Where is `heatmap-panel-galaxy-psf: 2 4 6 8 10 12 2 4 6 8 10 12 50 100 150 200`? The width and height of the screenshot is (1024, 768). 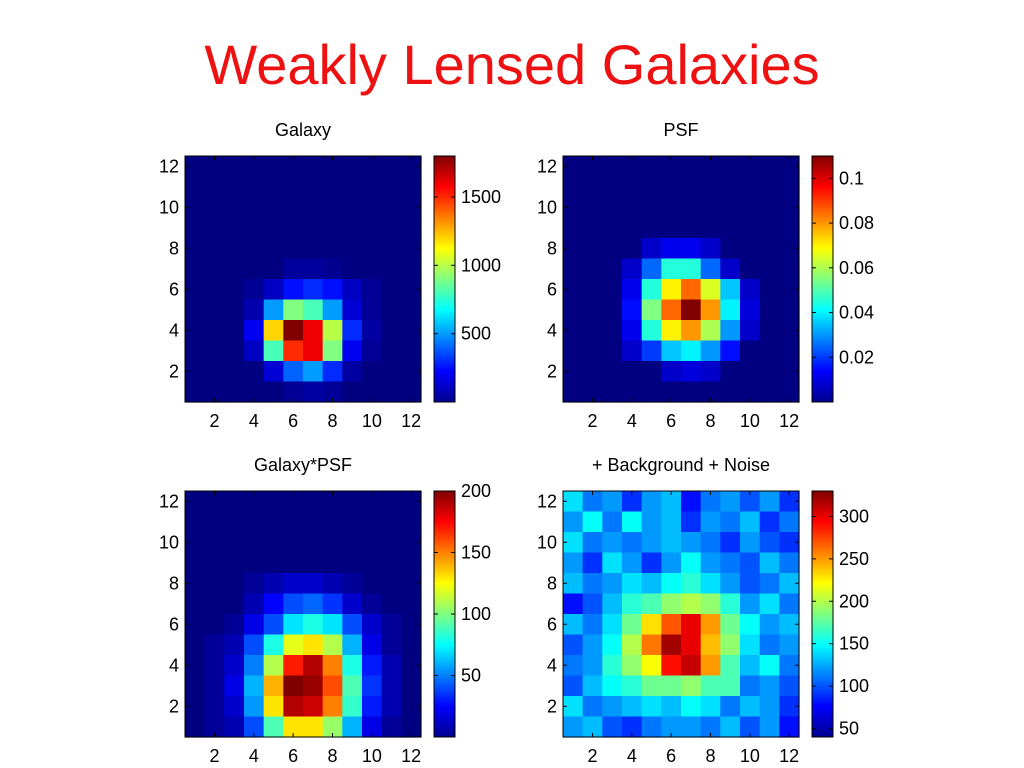 heatmap-panel-galaxy-psf: 2 4 6 8 10 12 2 4 6 8 10 12 50 100 150 200 is located at coordinates (325, 623).